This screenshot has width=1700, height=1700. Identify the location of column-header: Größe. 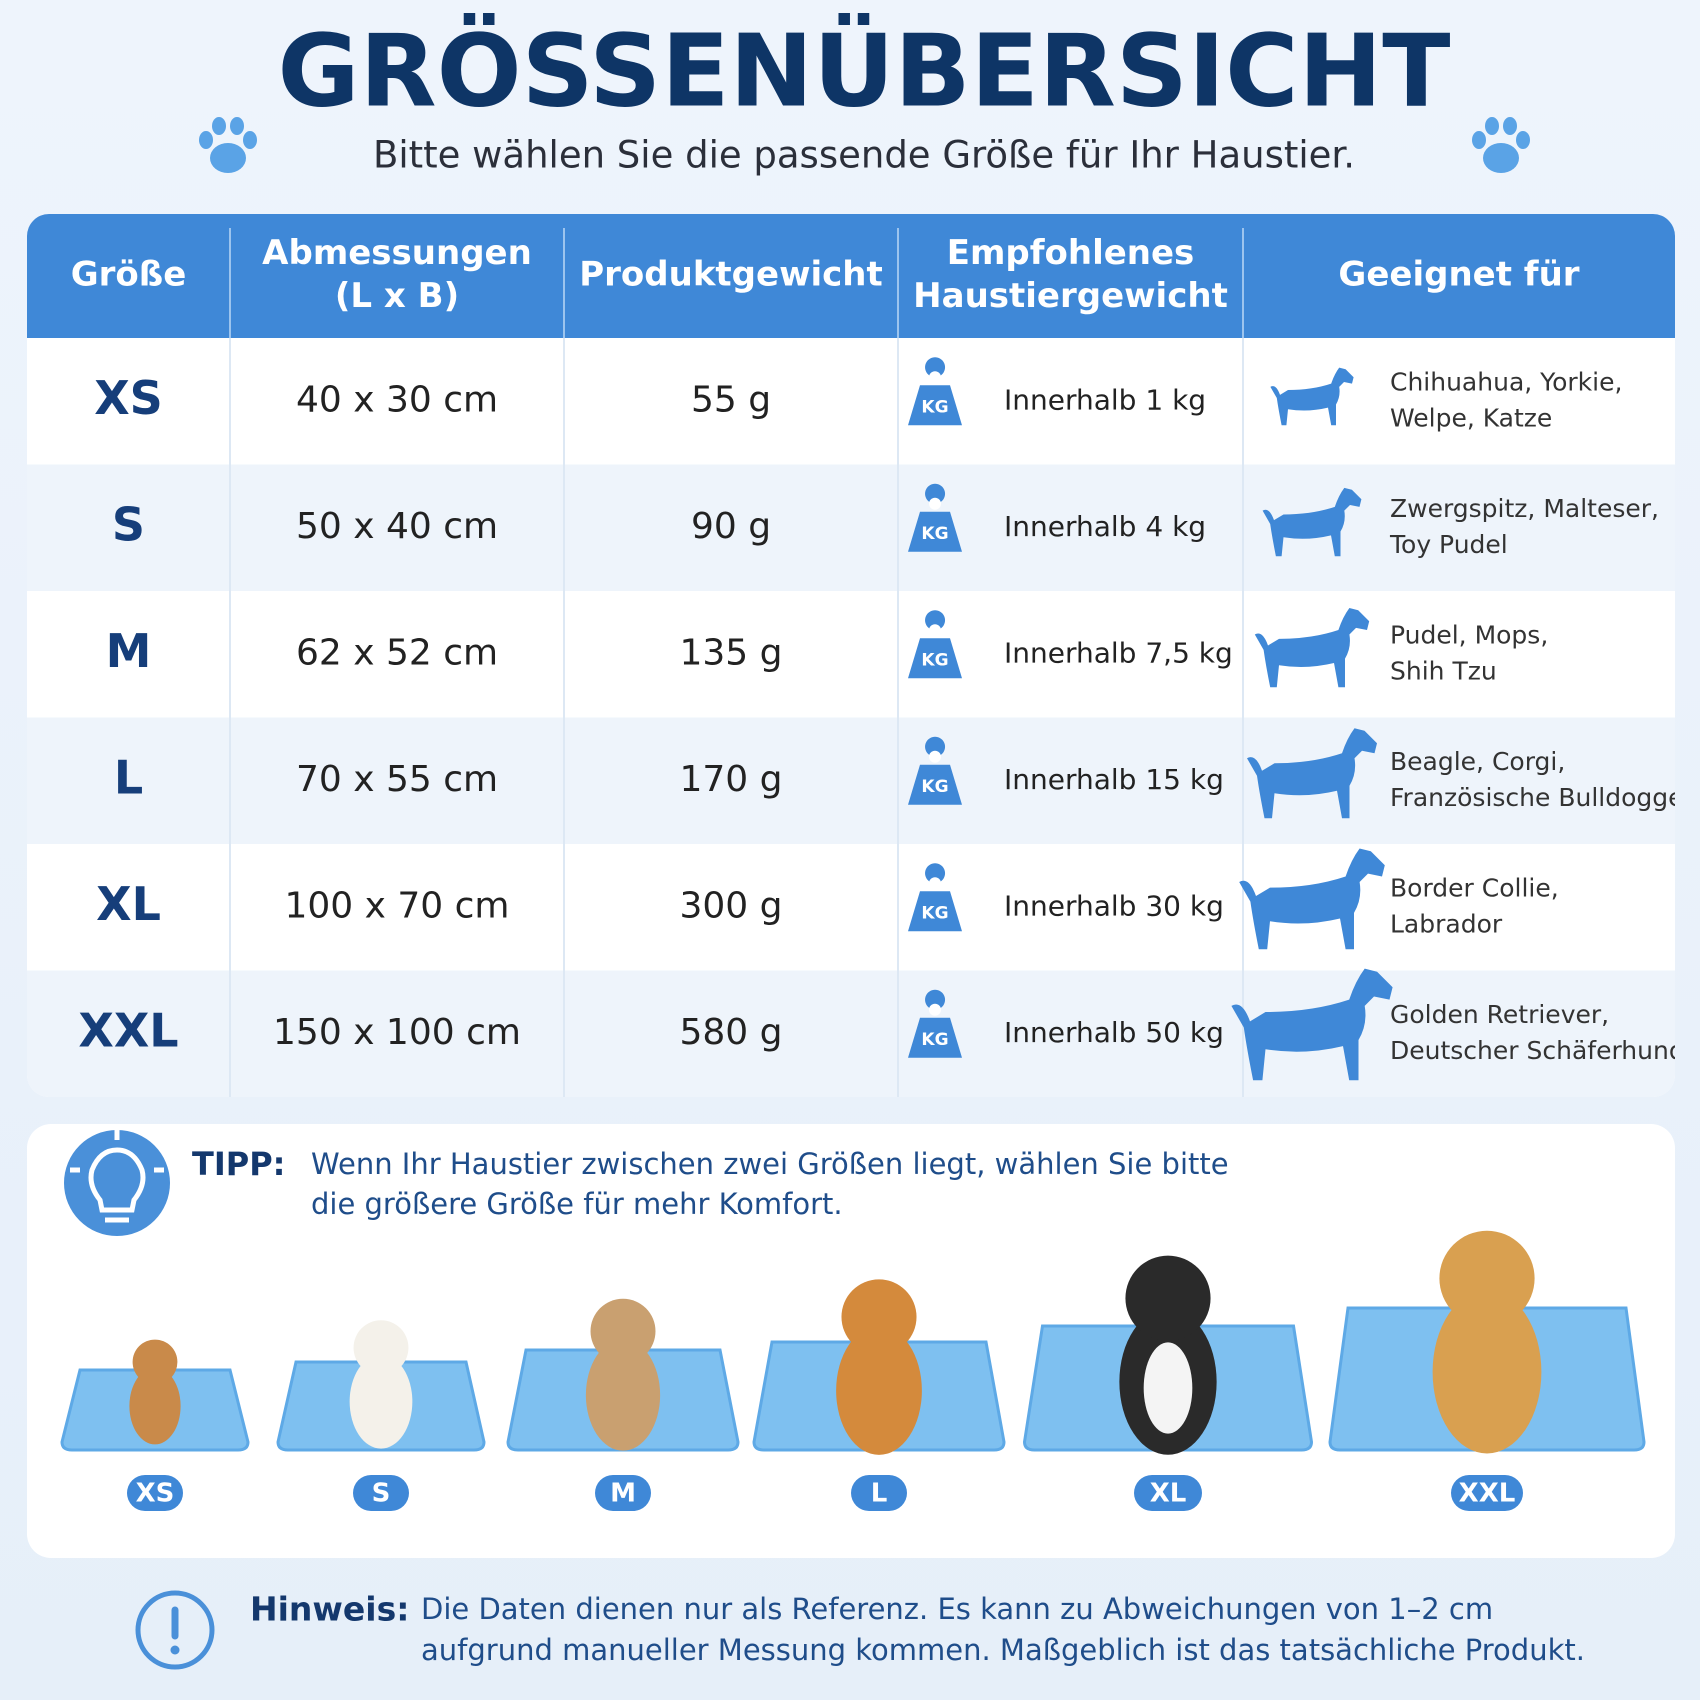
(129, 275).